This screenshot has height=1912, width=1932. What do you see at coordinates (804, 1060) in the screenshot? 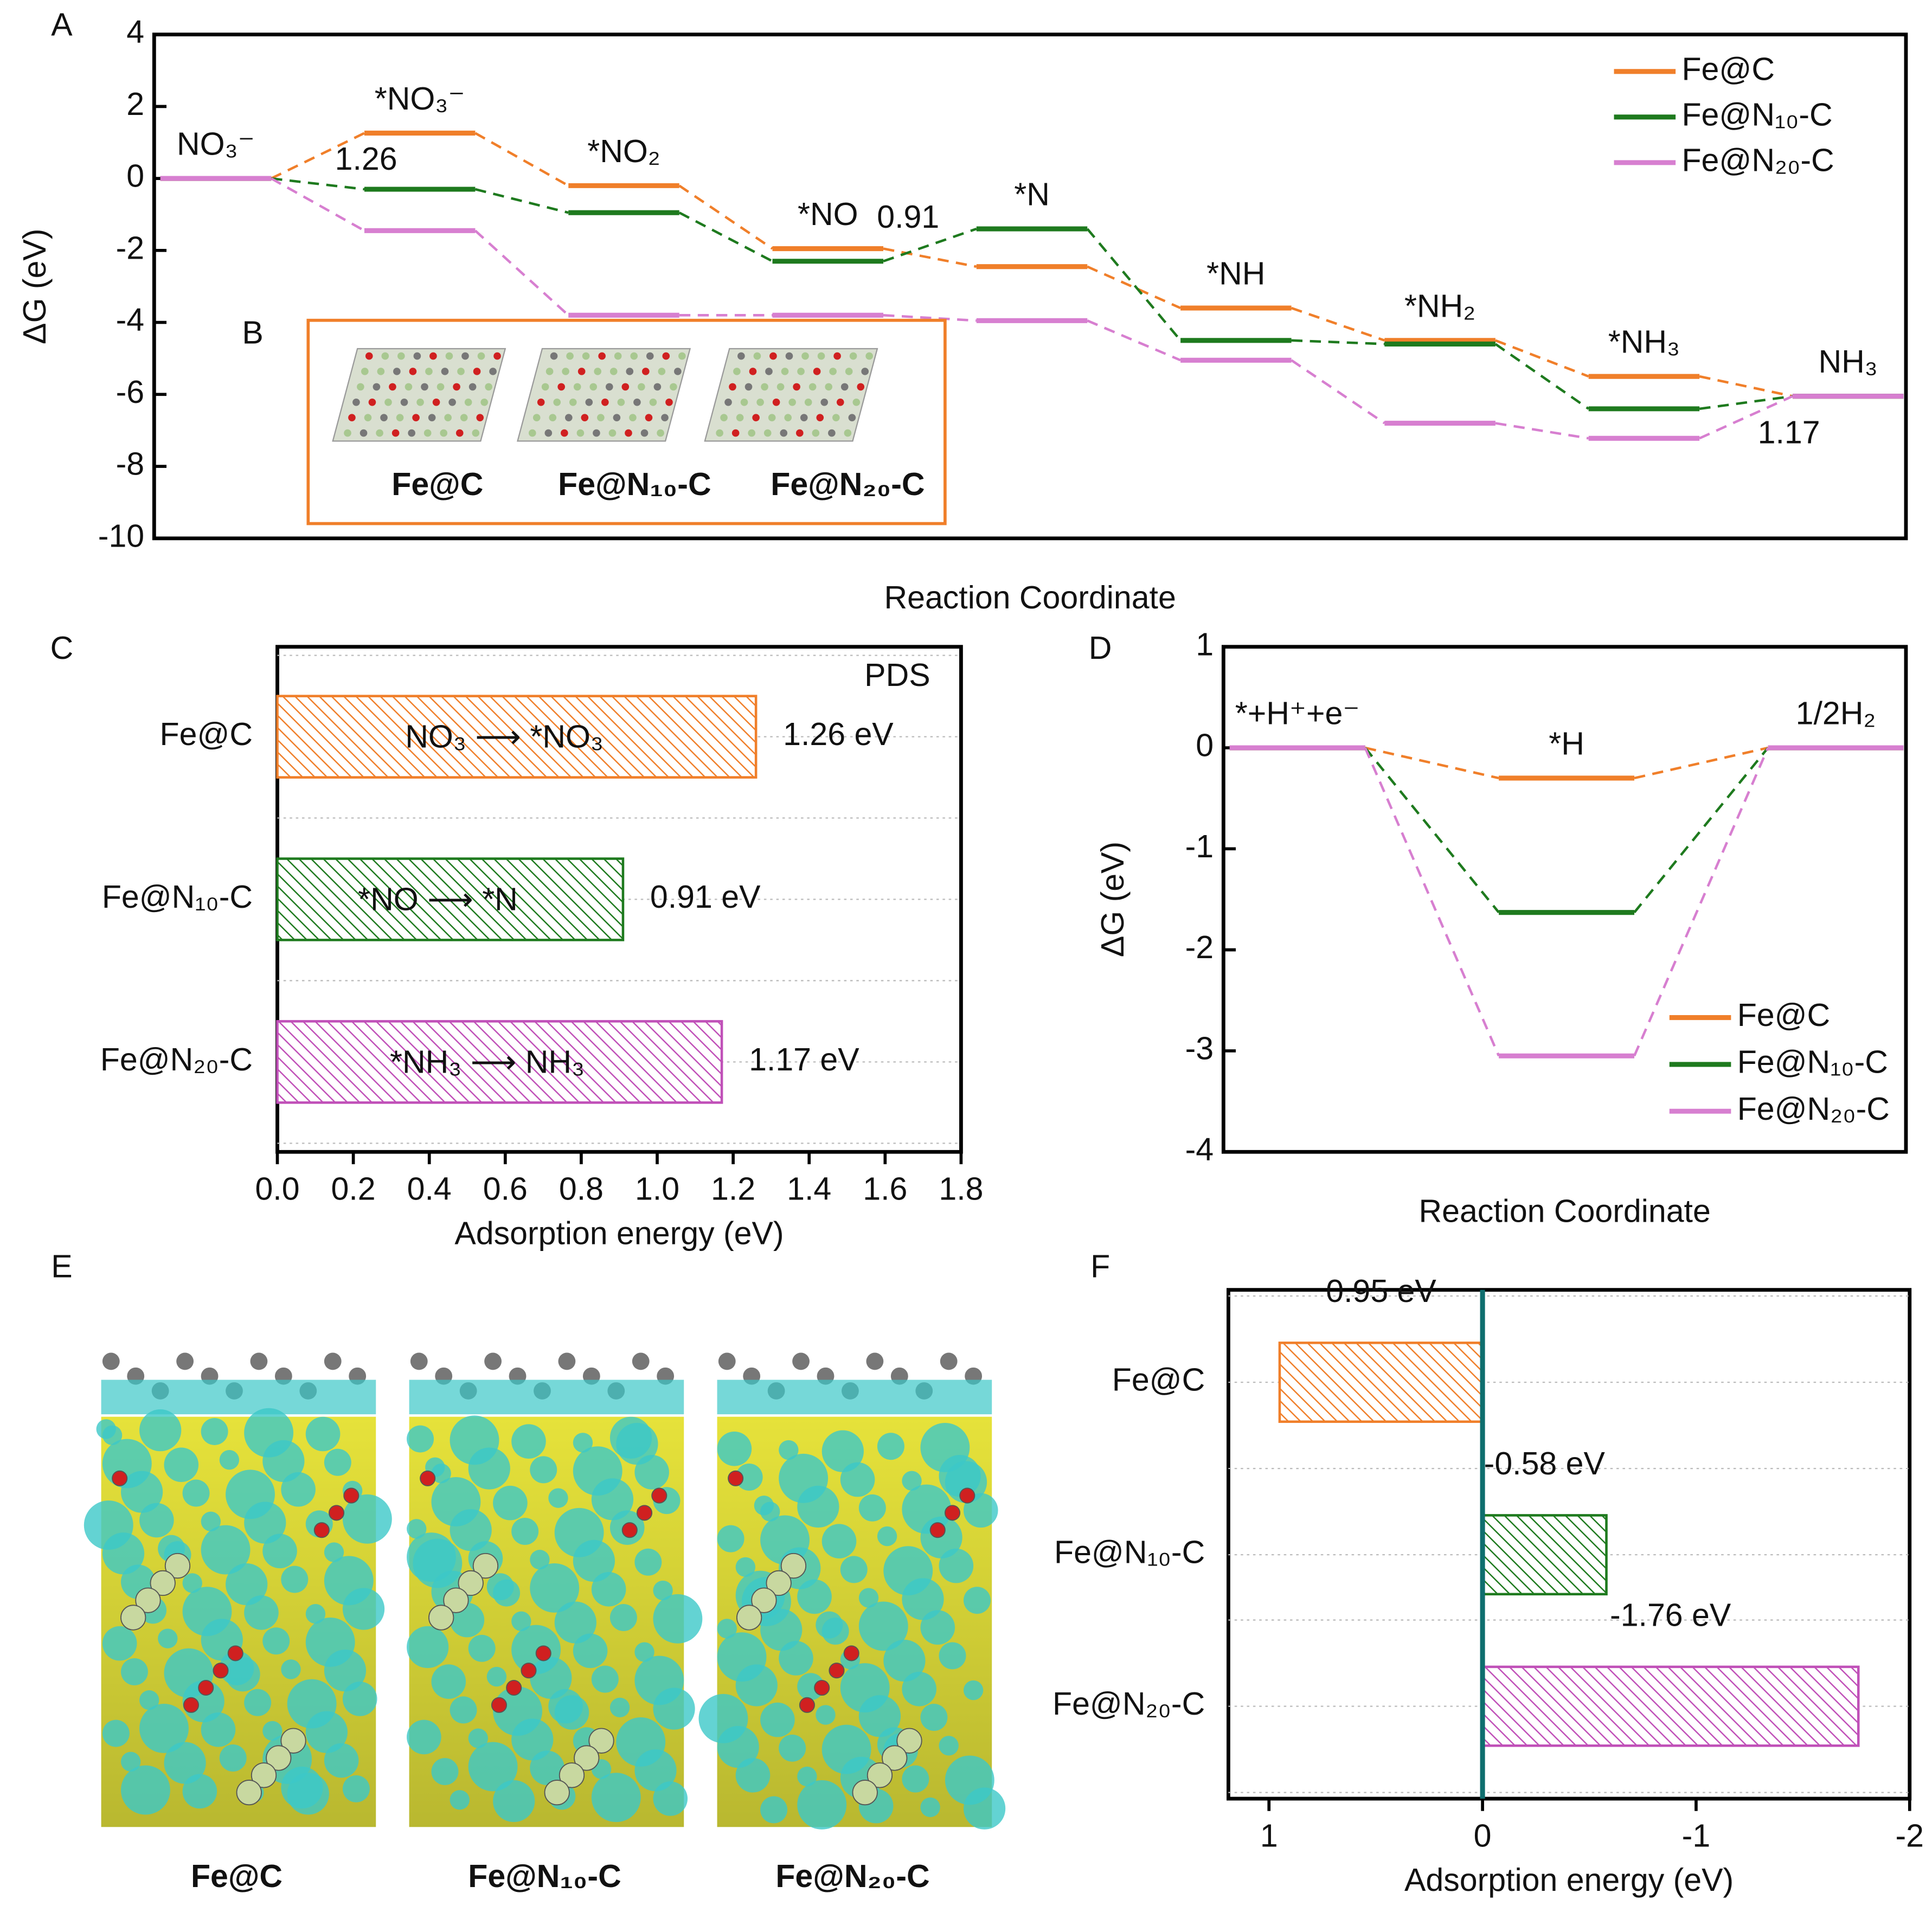
I see `value-label: 1.17 eV` at bounding box center [804, 1060].